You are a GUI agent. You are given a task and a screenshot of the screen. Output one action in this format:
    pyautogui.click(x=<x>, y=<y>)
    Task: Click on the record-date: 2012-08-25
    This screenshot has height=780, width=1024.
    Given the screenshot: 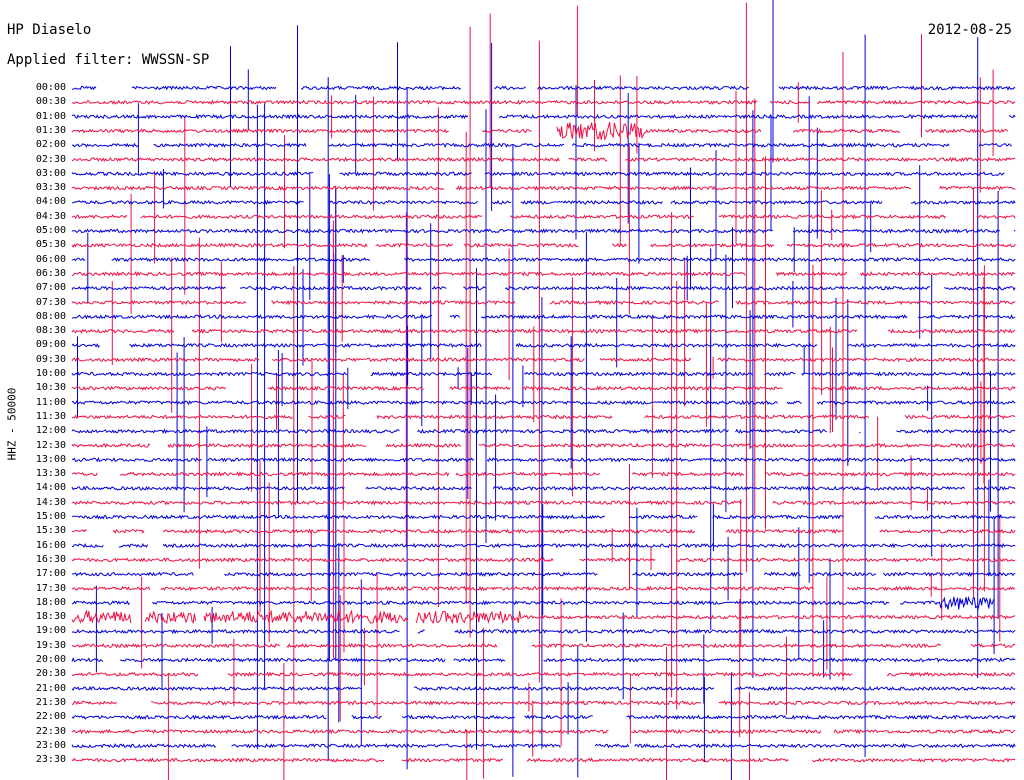 What is the action you would take?
    pyautogui.click(x=969, y=30)
    